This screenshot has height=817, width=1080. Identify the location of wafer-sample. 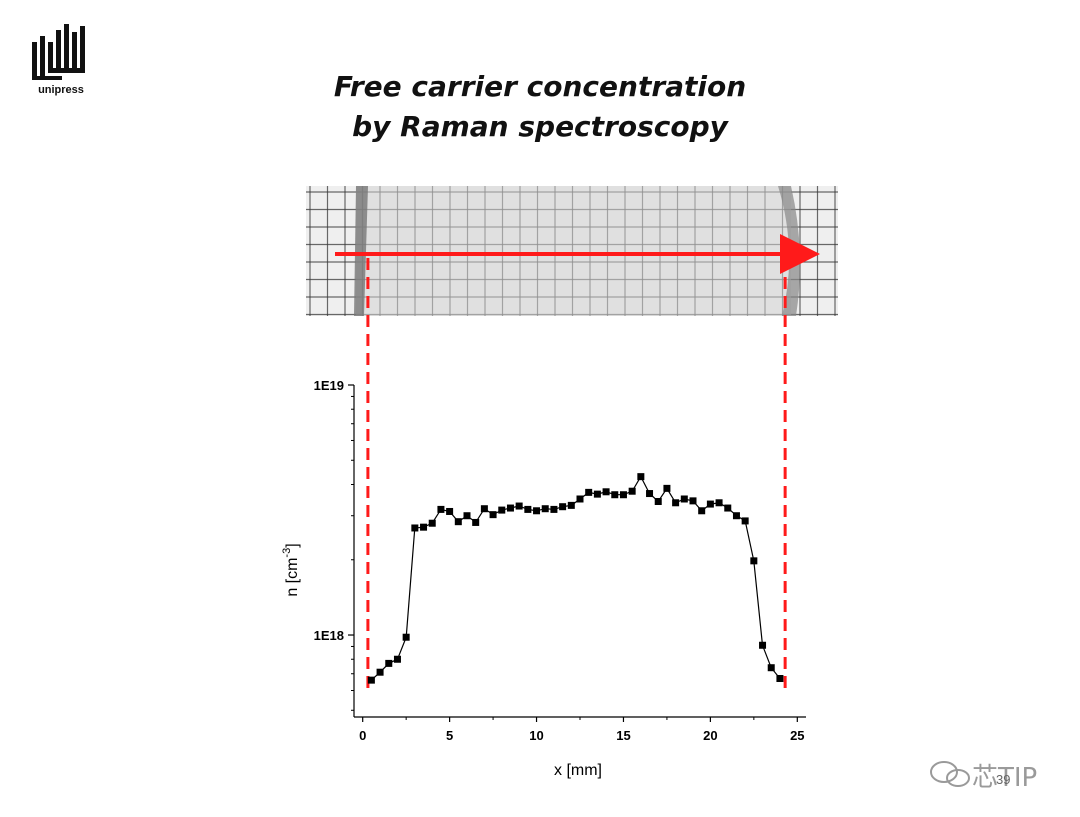
(573, 251).